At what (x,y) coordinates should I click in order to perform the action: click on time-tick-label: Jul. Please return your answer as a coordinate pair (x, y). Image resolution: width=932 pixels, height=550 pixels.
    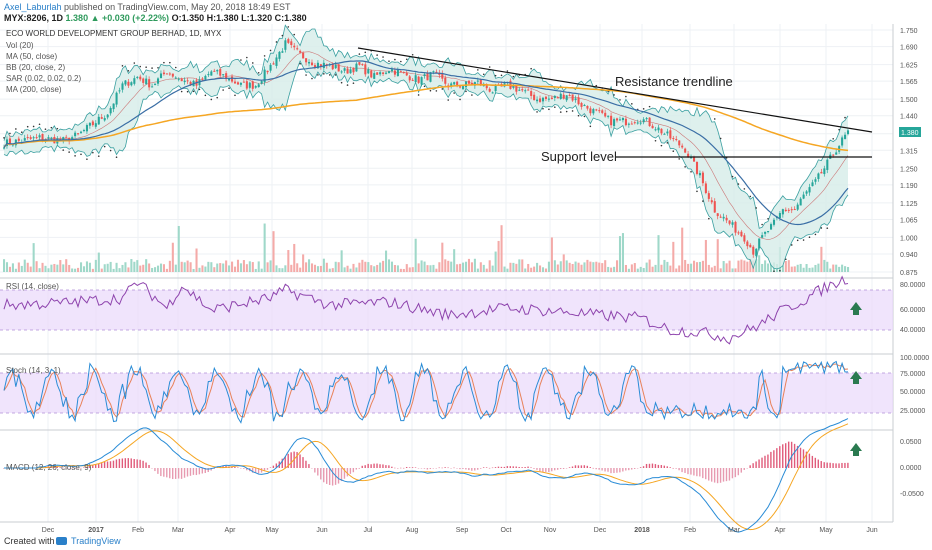
    Looking at the image, I should click on (368, 530).